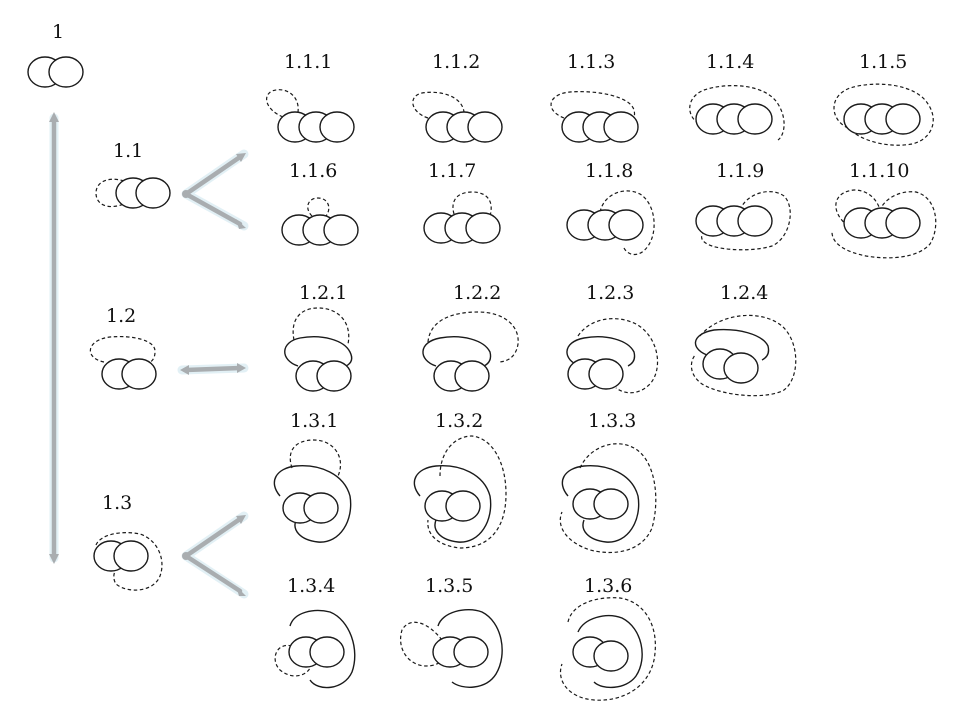 The image size is (960, 720). I want to click on label-1-1-4: 1.1.4, so click(730, 62).